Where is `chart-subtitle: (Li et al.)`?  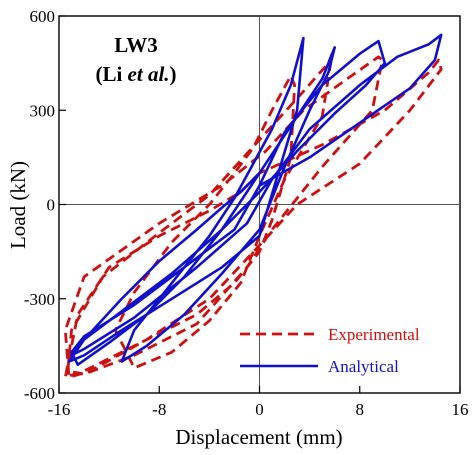 chart-subtitle: (Li et al.) is located at coordinates (135, 74).